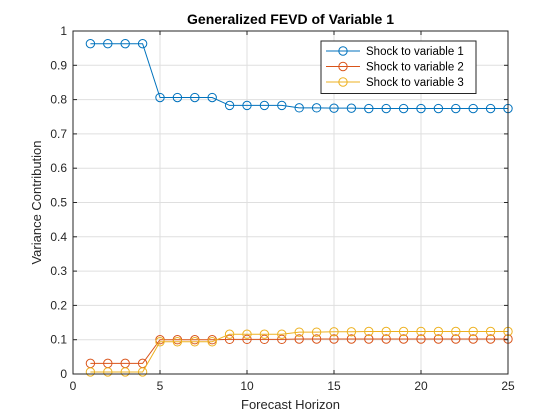 Image resolution: width=560 pixels, height=420 pixels. I want to click on y-tick-label: 0.8, so click(58, 100).